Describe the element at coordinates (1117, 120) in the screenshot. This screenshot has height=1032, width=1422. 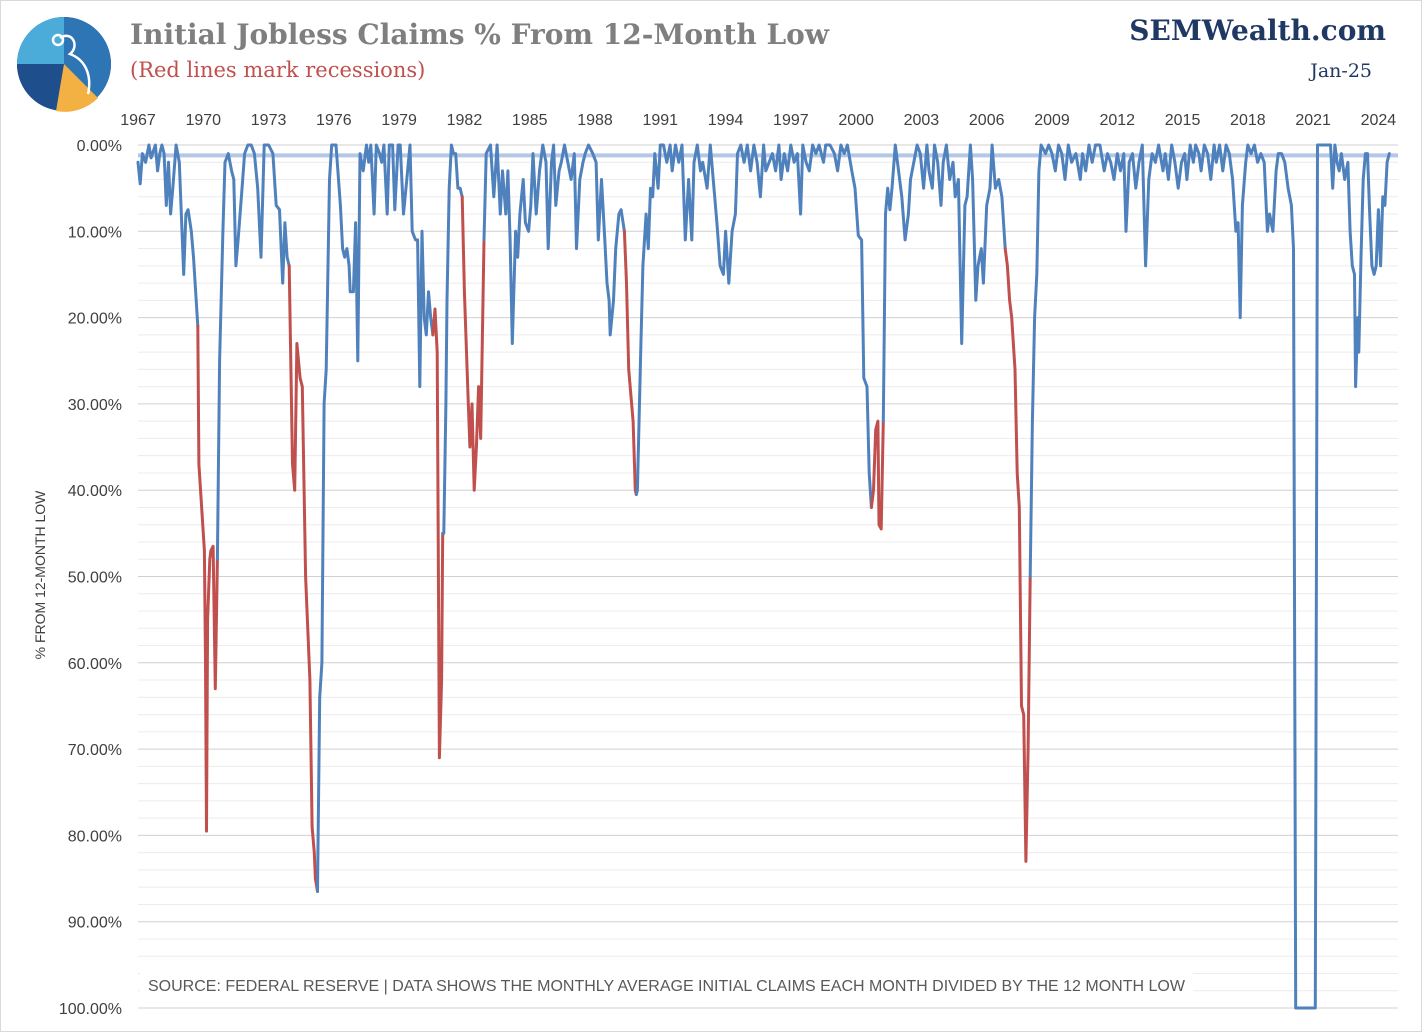
I see `x-tick-label: 2012` at that location.